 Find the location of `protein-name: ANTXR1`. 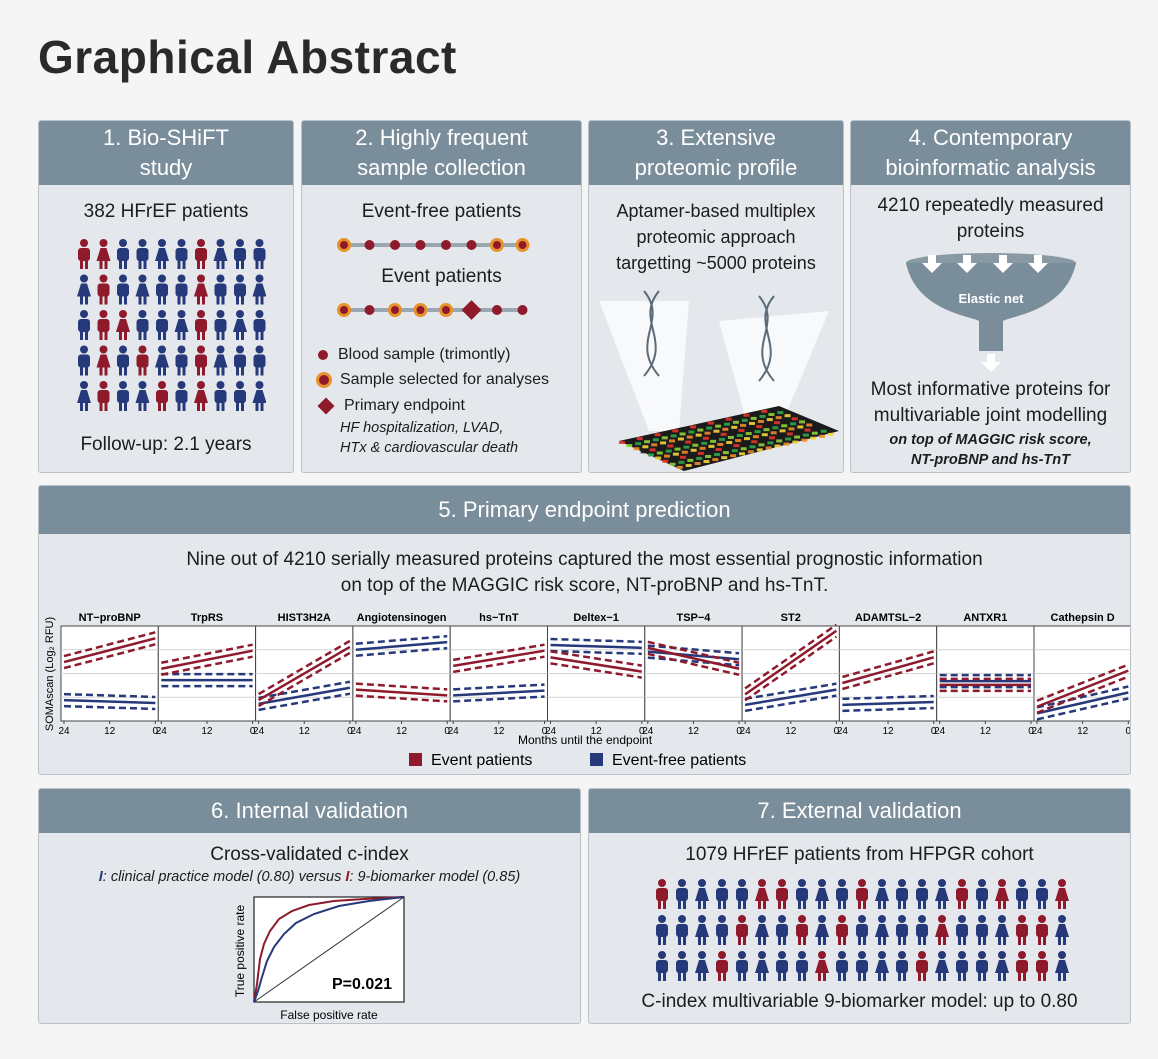

protein-name: ANTXR1 is located at coordinates (985, 618).